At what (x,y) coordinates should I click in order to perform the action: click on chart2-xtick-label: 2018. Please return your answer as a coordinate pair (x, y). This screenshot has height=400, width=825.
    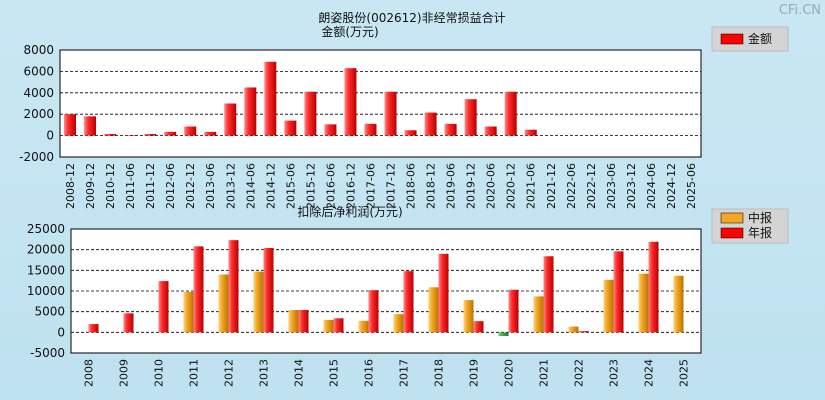
    Looking at the image, I should click on (439, 373).